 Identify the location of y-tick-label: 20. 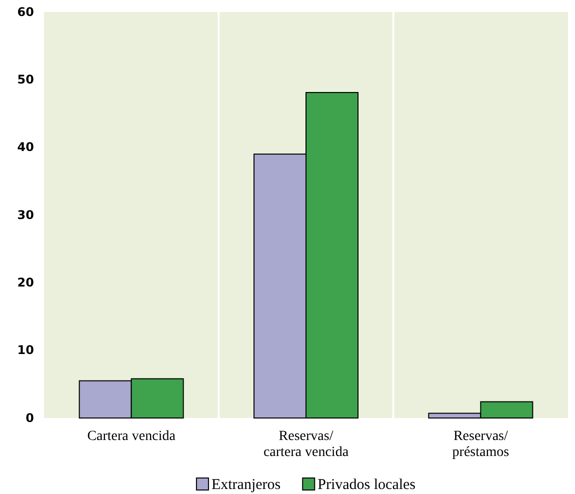
(25, 283).